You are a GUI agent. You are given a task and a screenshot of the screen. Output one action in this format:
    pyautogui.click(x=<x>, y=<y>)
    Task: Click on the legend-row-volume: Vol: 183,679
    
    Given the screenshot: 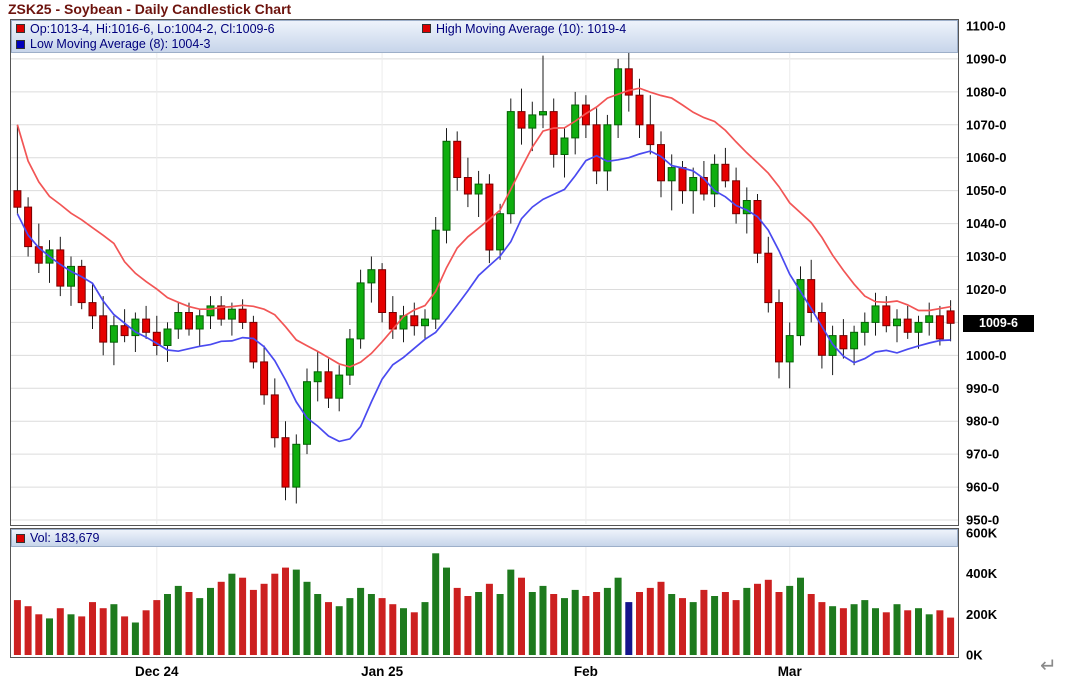 What is the action you would take?
    pyautogui.click(x=484, y=538)
    